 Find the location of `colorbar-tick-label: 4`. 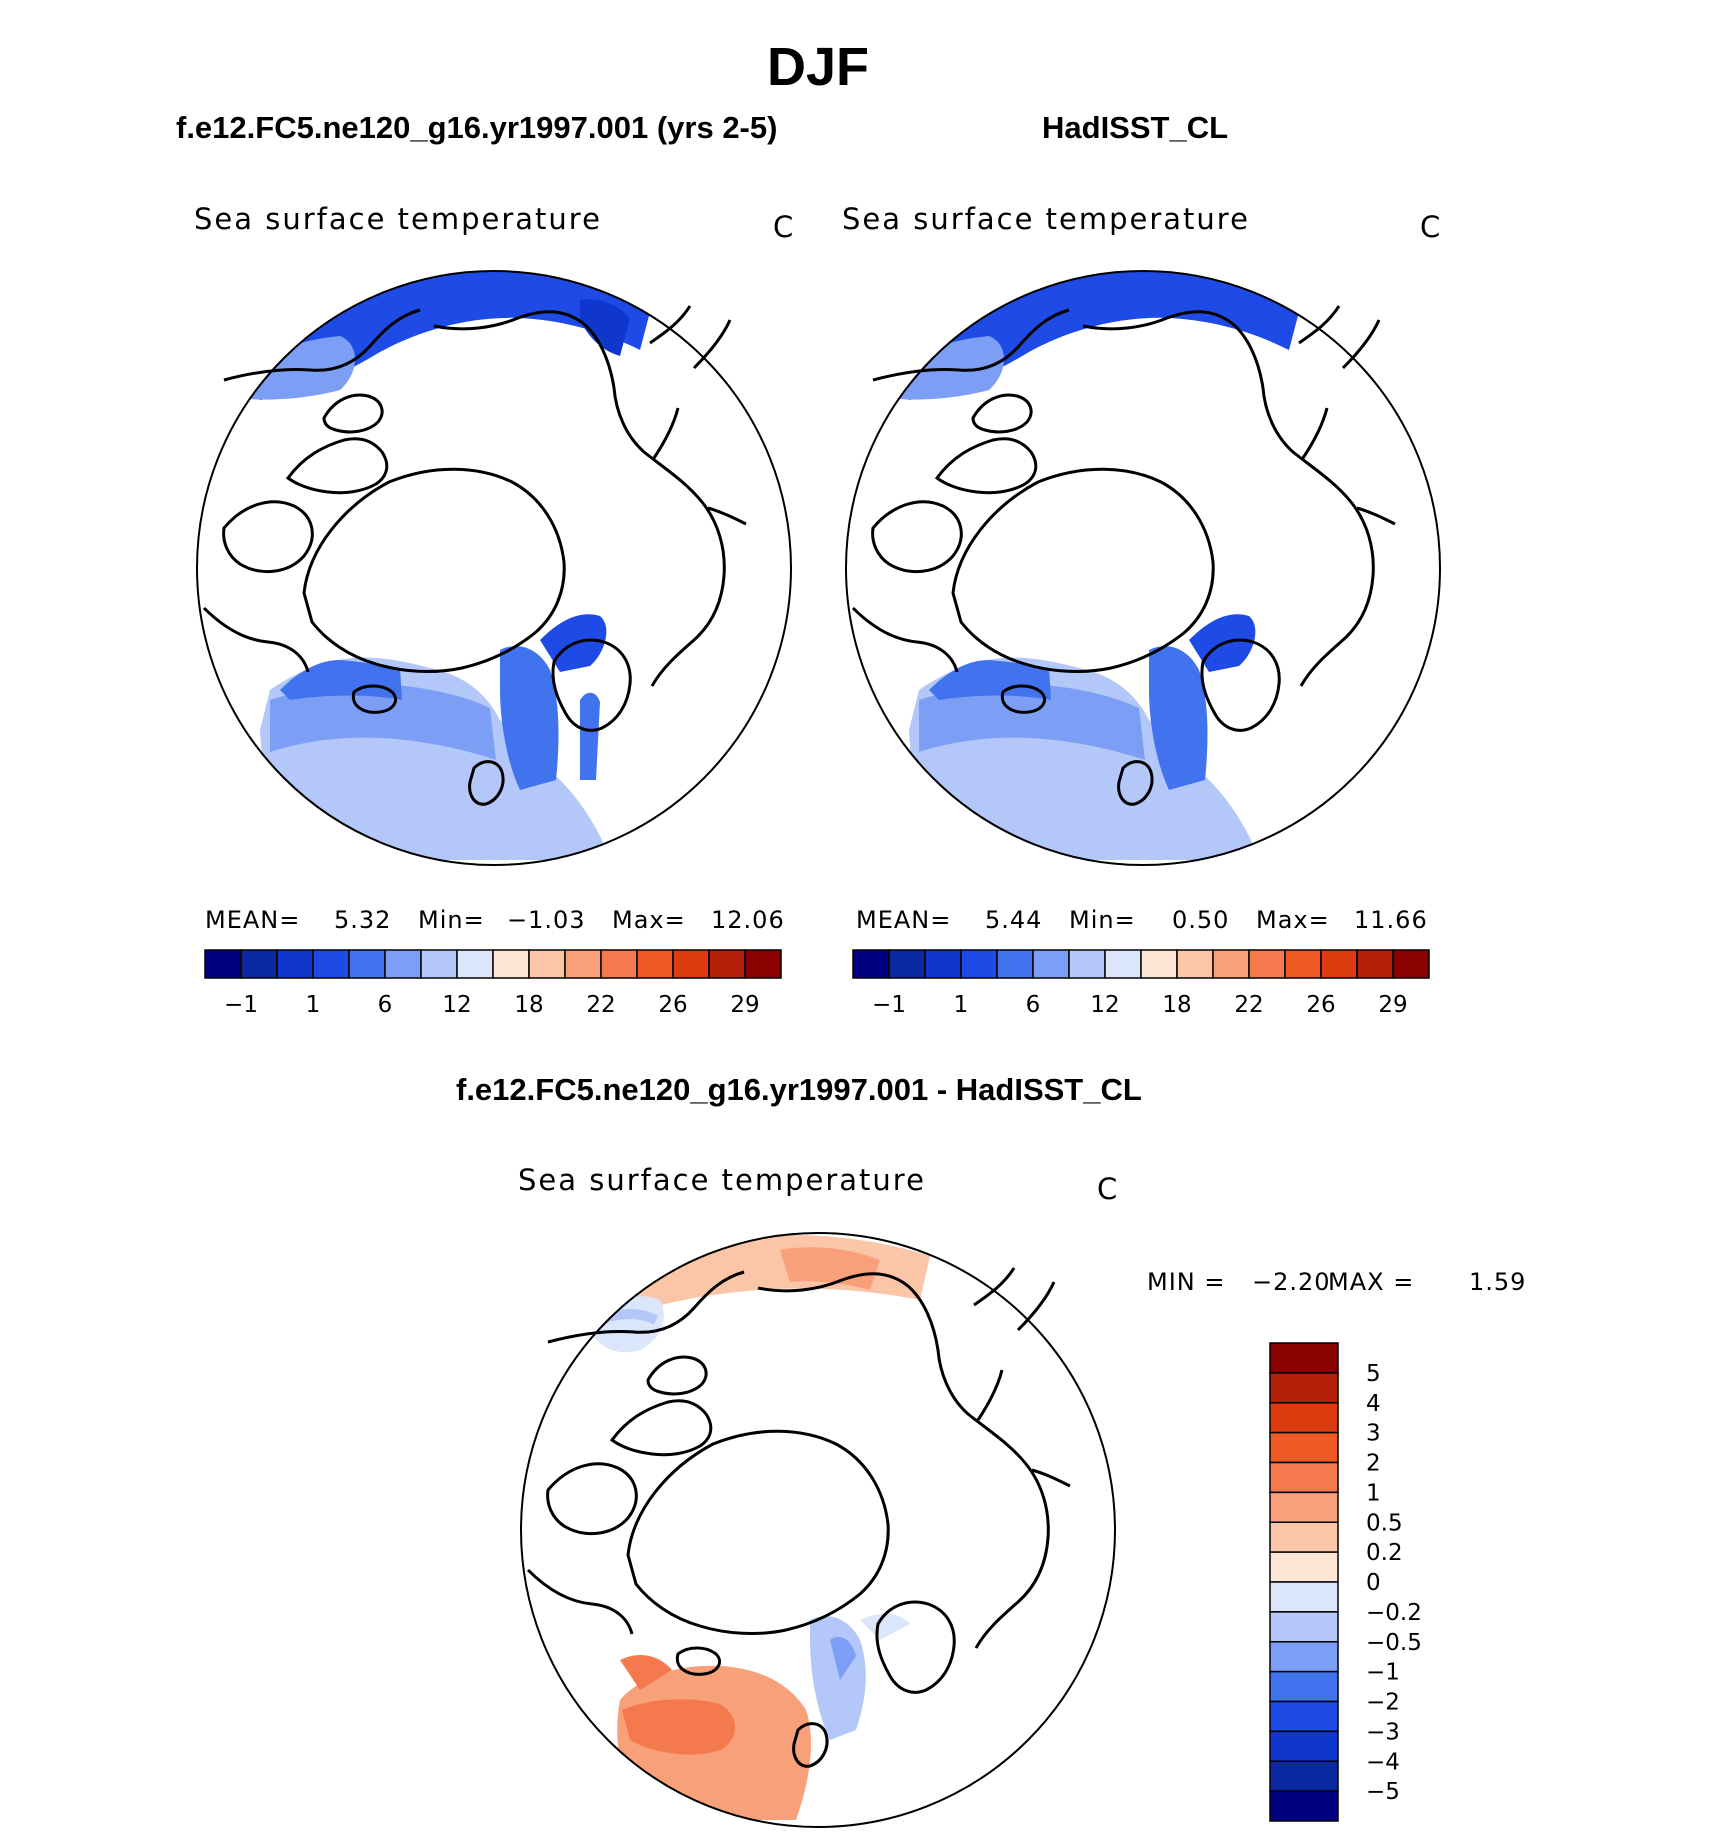

colorbar-tick-label: 4 is located at coordinates (1373, 1404).